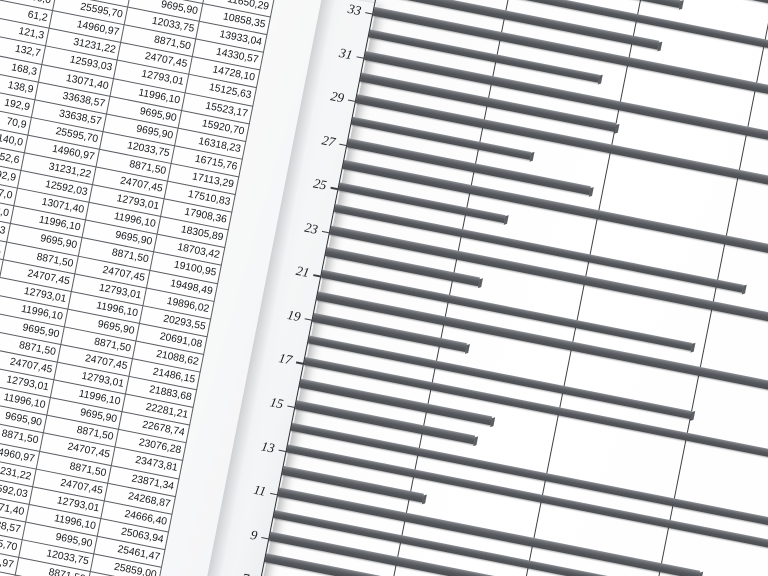 The height and width of the screenshot is (576, 768). What do you see at coordinates (354, 9) in the screenshot?
I see `chart-axis-label: 33` at bounding box center [354, 9].